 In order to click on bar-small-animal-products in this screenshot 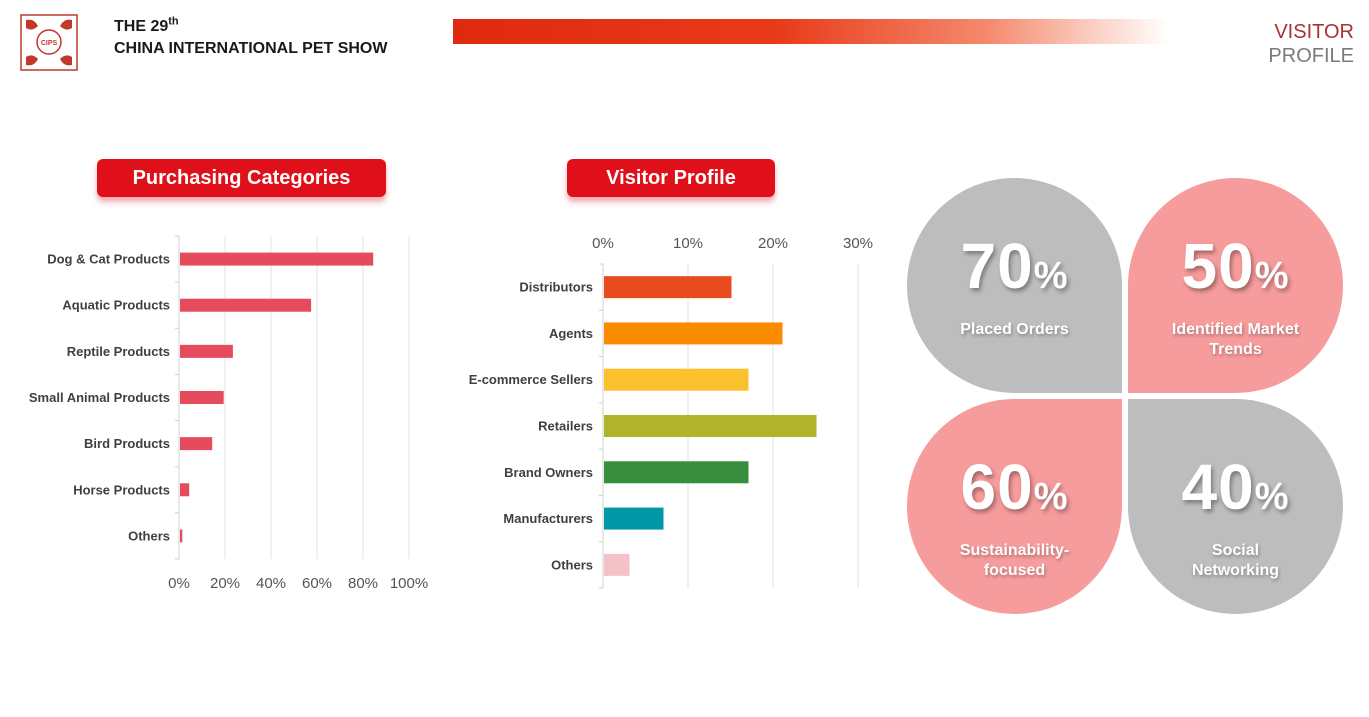, I will do `click(202, 397)`.